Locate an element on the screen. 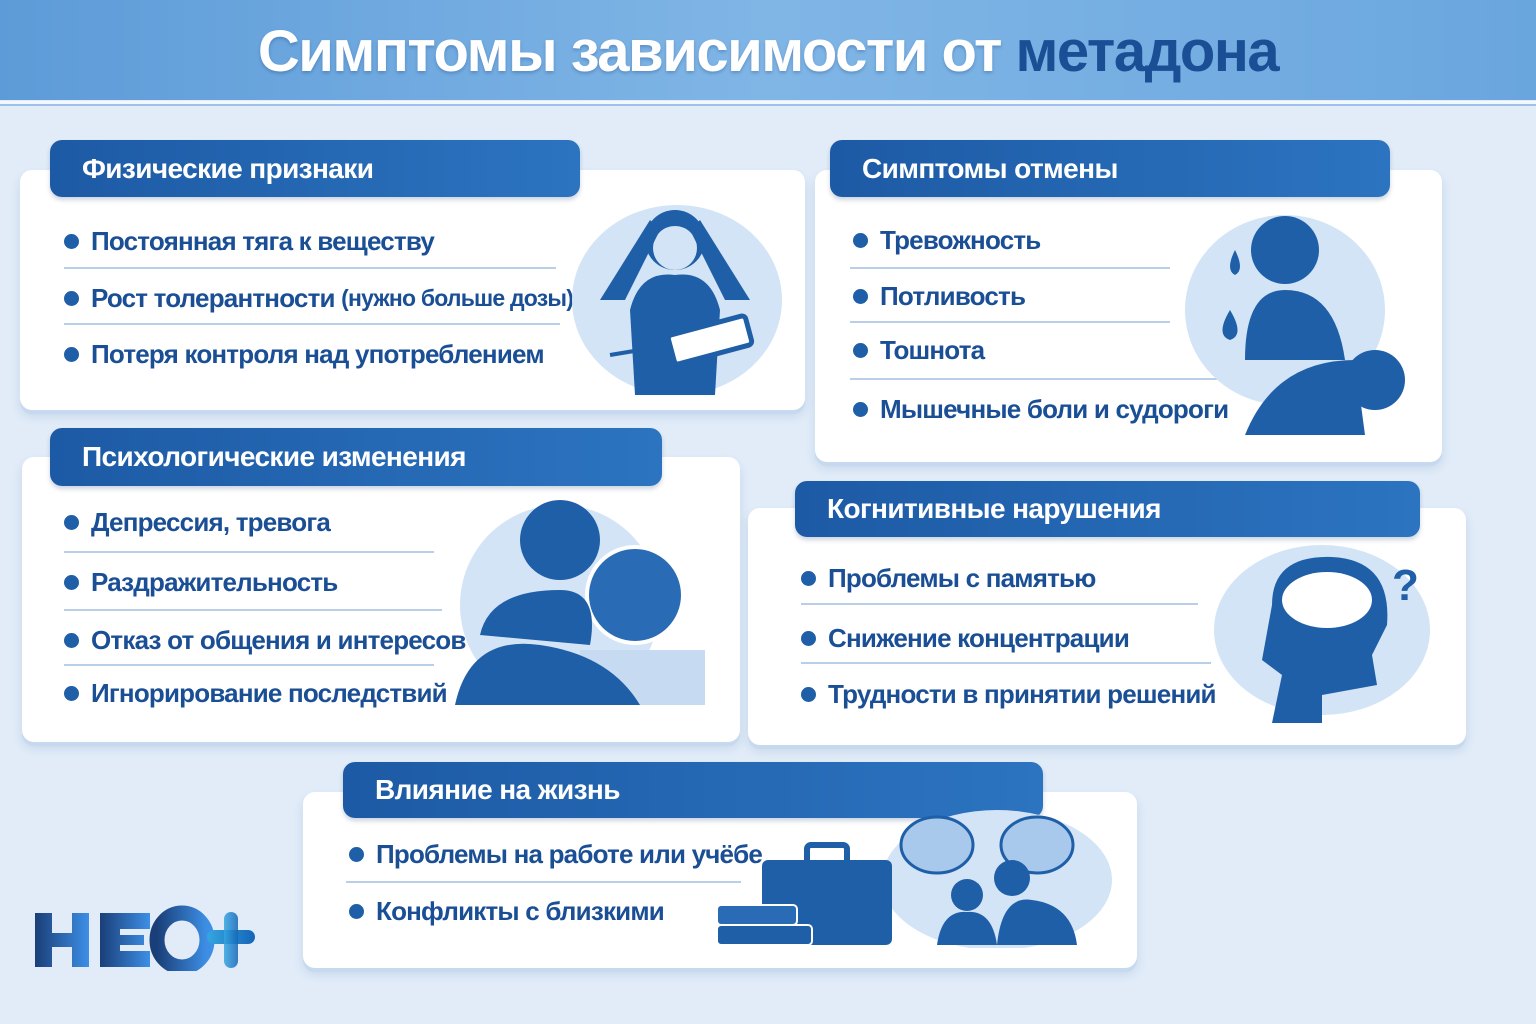 The height and width of the screenshot is (1024, 1536). item-note: (нужно больше дозы) is located at coordinates (457, 298).